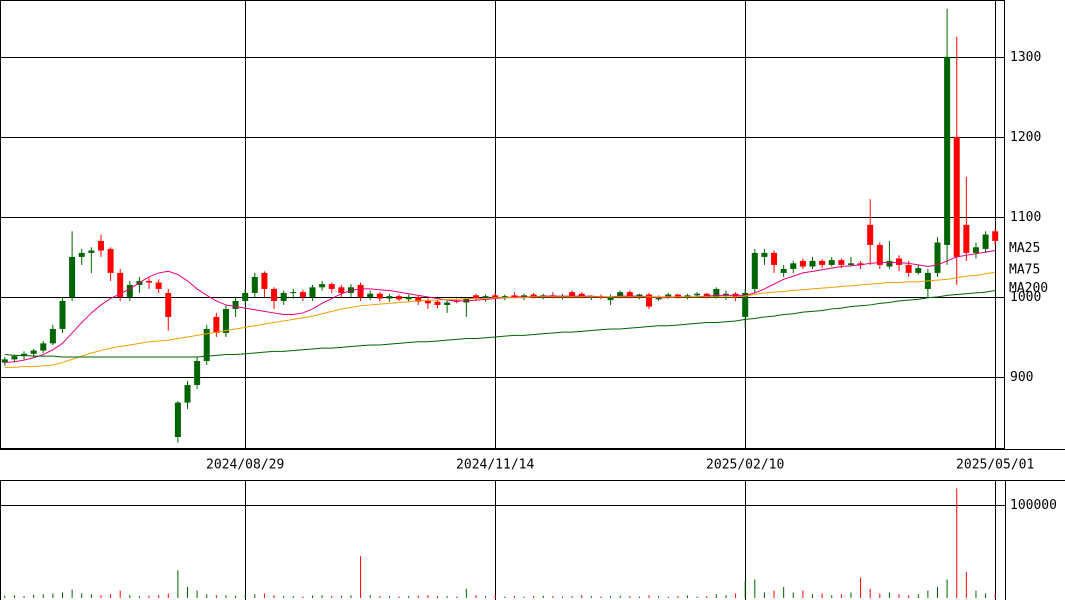 This screenshot has width=1065, height=600. What do you see at coordinates (995, 465) in the screenshot?
I see `x-tick-label: 2025/05/01` at bounding box center [995, 465].